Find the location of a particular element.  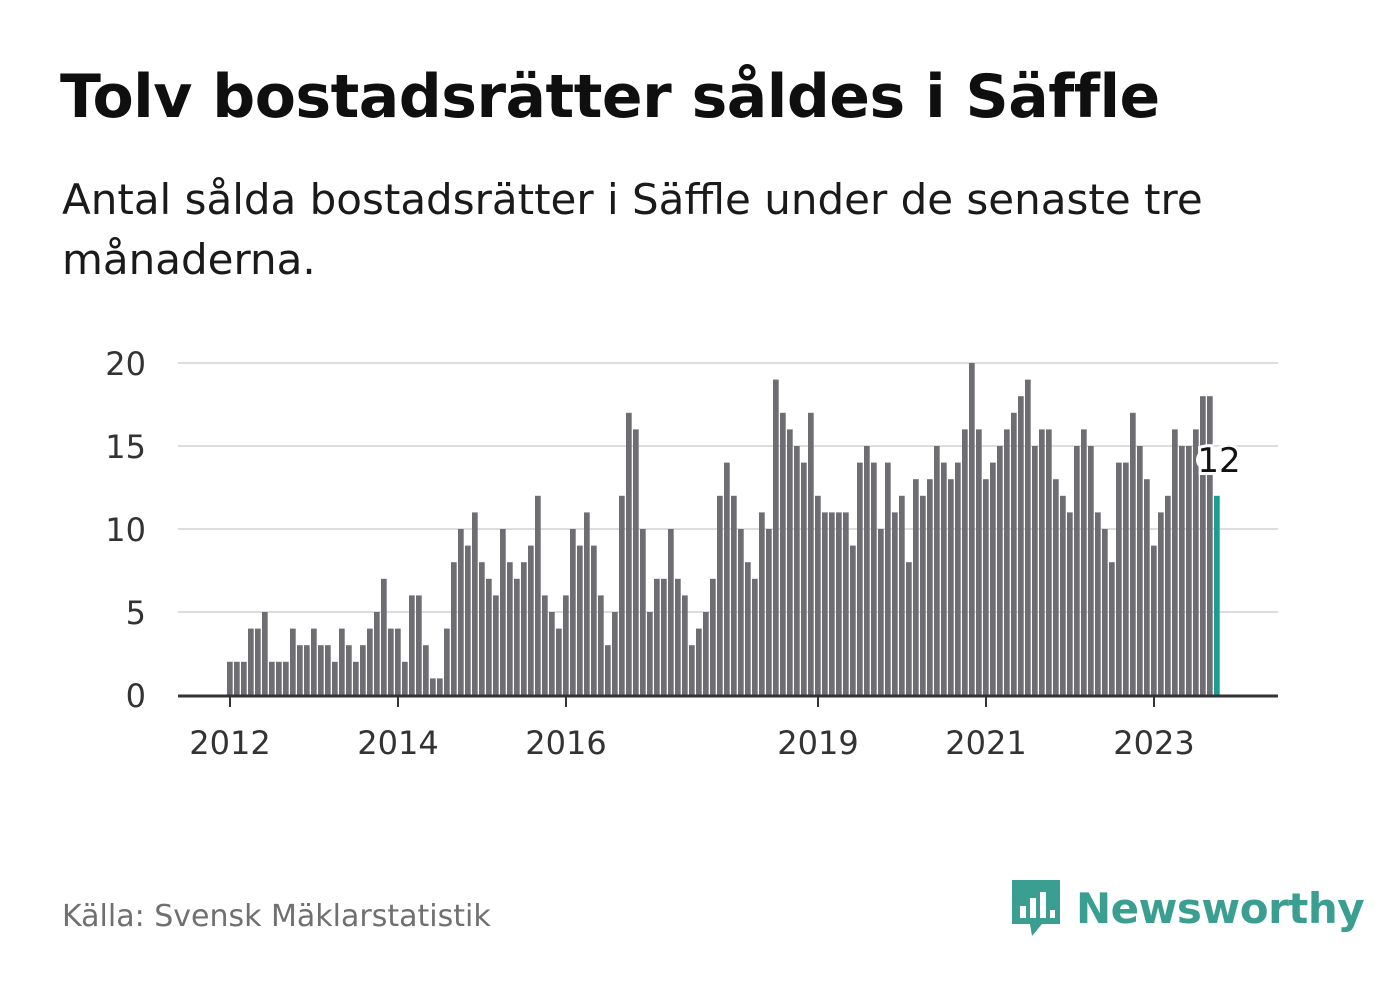

x-tick-label: 2019 is located at coordinates (817, 743).